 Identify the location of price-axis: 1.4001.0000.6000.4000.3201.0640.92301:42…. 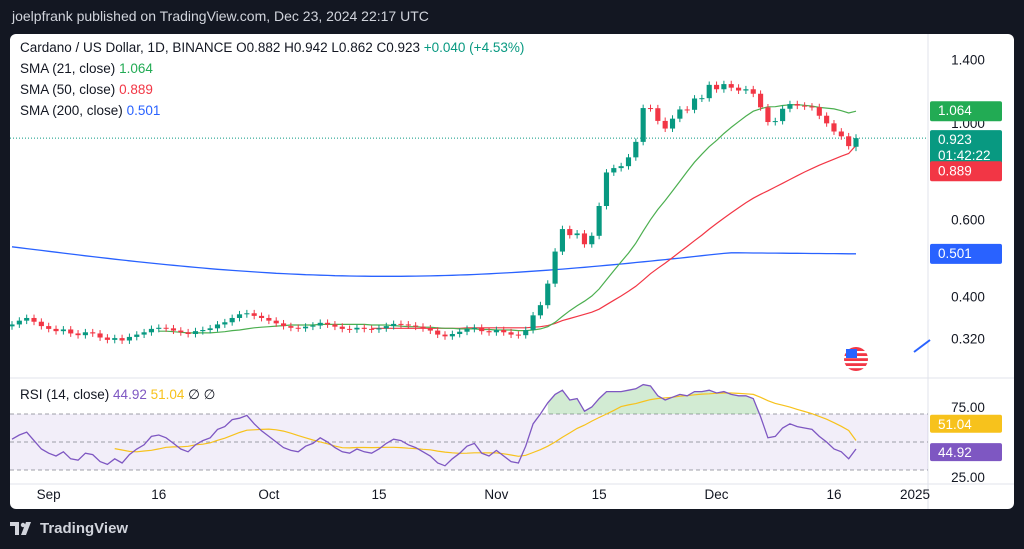
(966, 268).